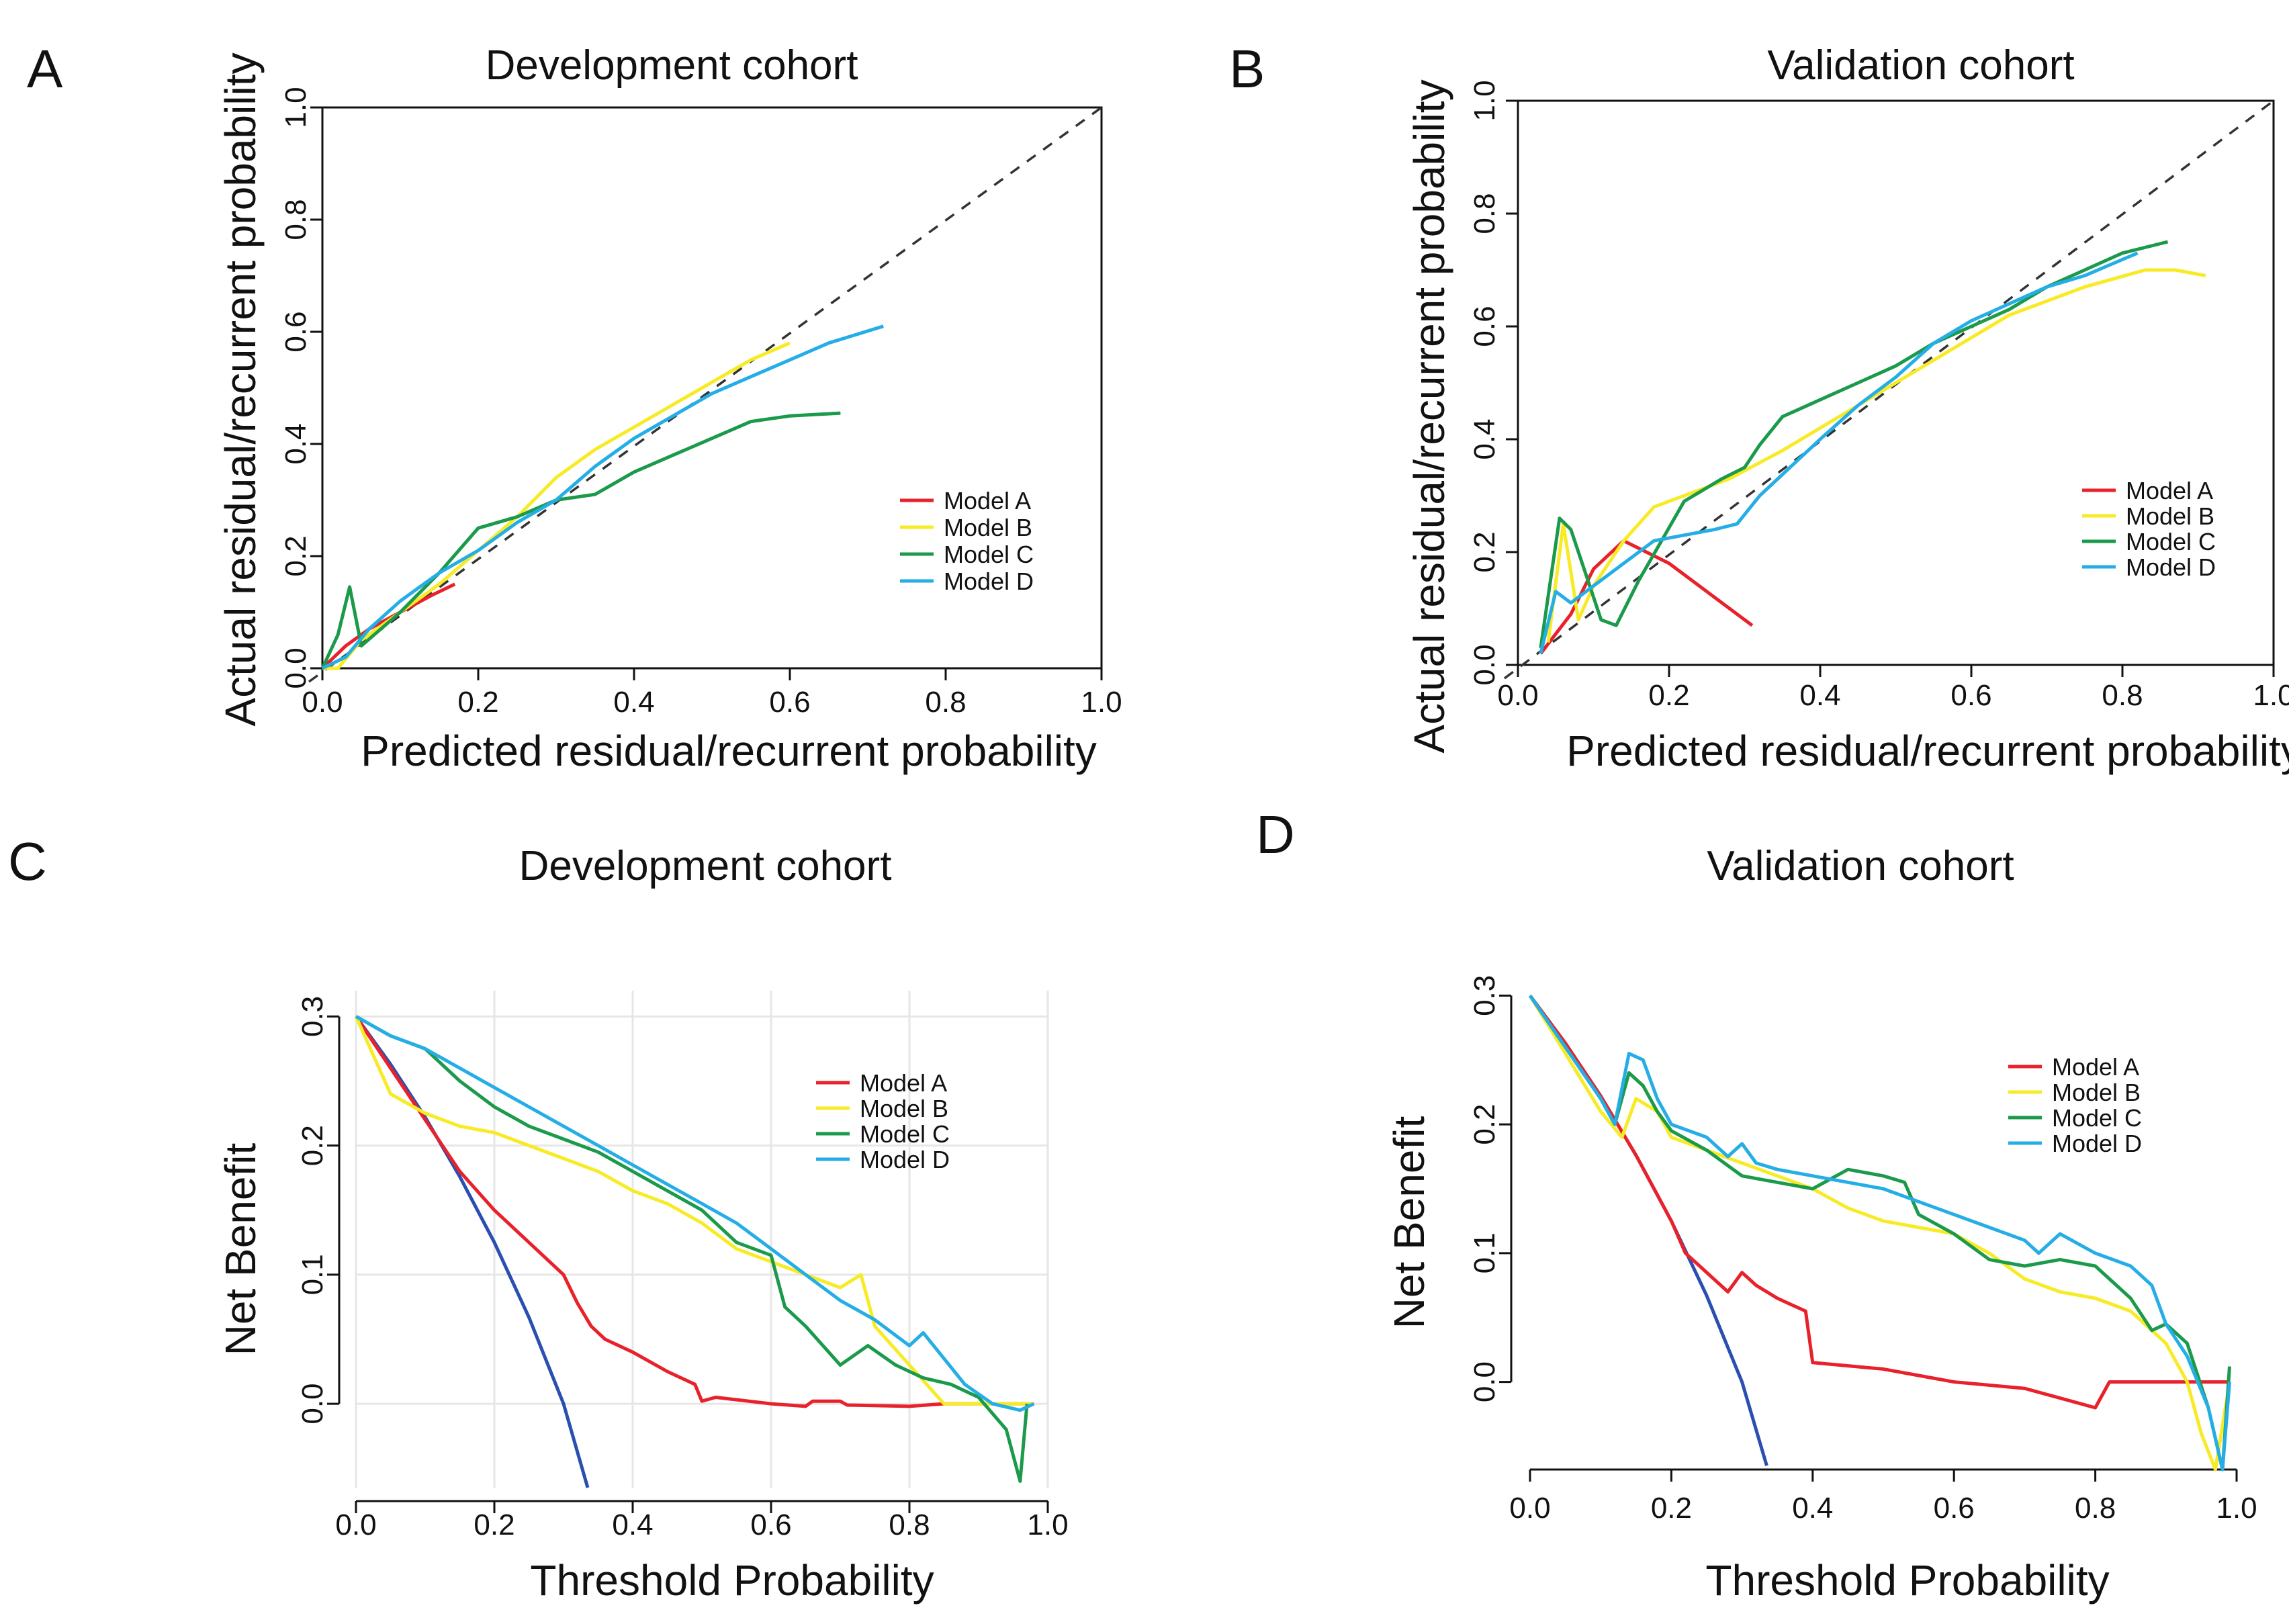  Describe the element at coordinates (2122, 695) in the screenshot. I see `panel-b-xtick-label: 0.8` at that location.